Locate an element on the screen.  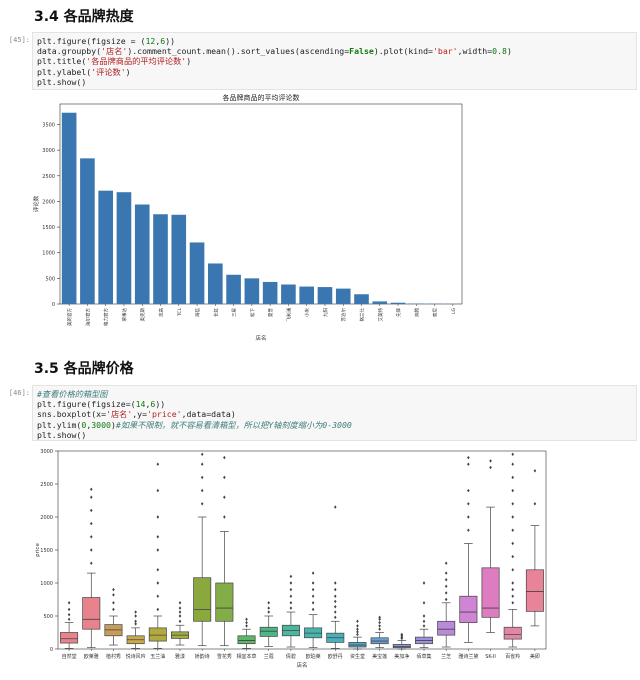
x-tick-label: 志高 is located at coordinates (161, 312).